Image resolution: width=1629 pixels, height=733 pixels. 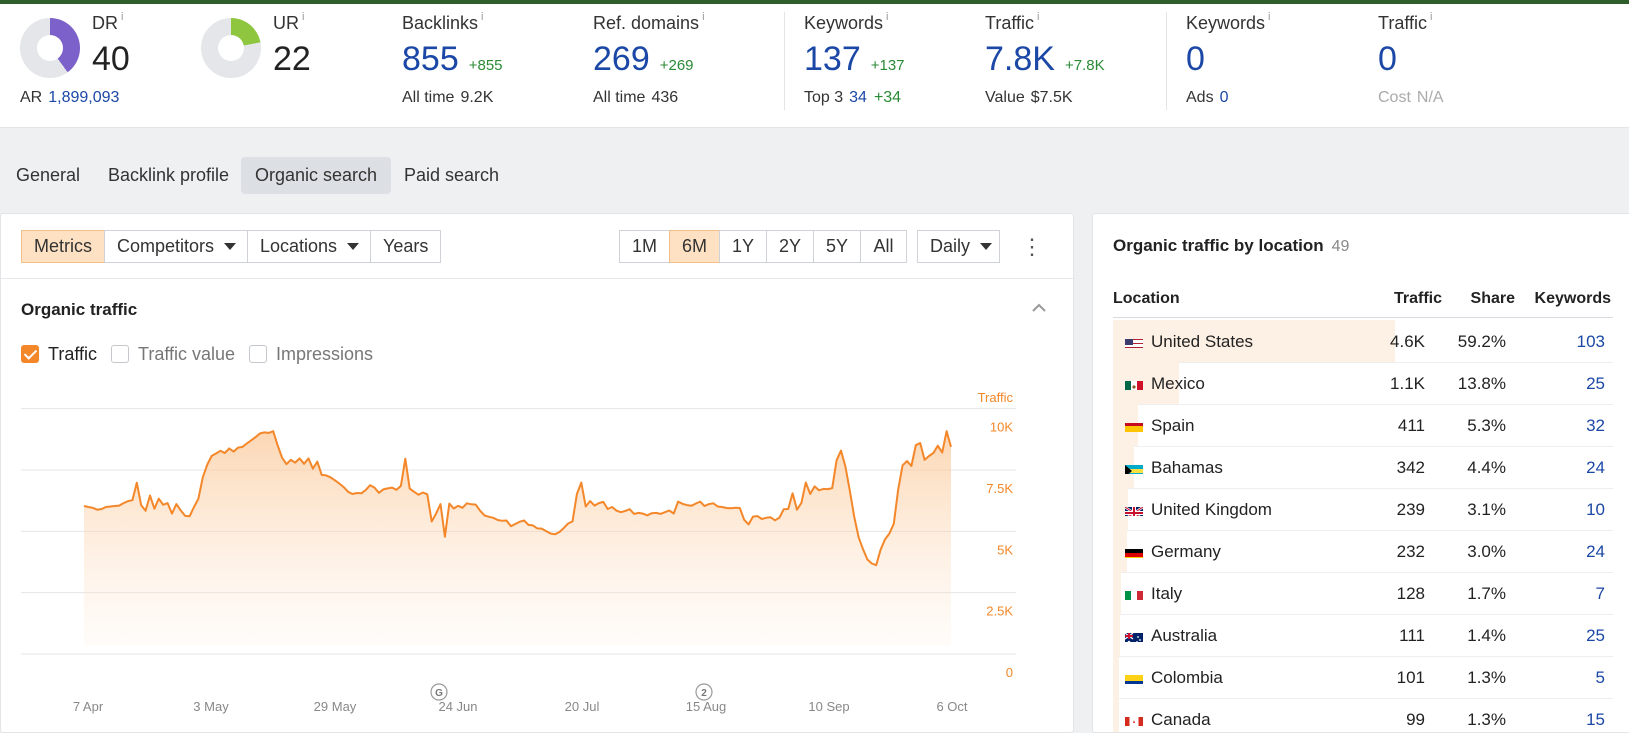 What do you see at coordinates (1187, 677) in the screenshot?
I see `location-name: Colombia` at bounding box center [1187, 677].